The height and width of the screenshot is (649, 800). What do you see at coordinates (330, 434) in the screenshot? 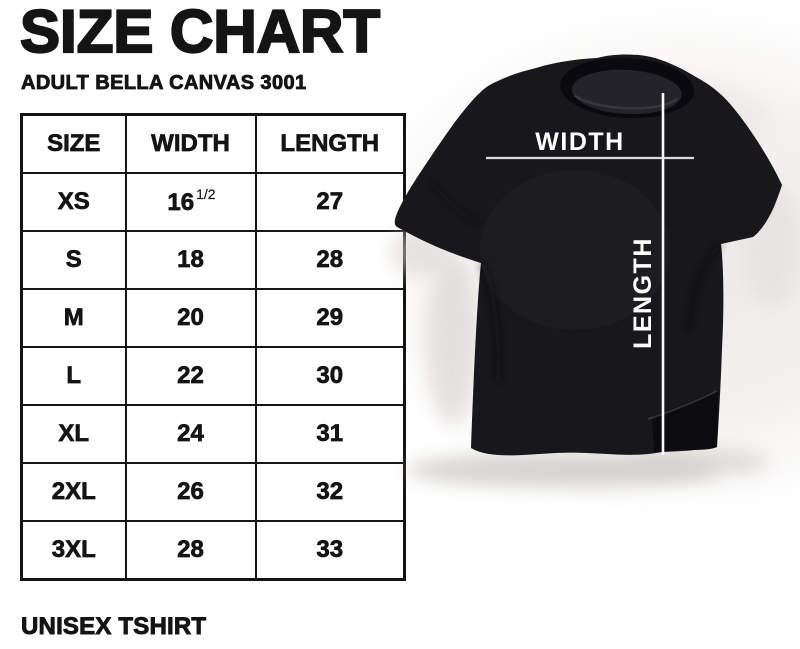
I see `length-cell: 31` at bounding box center [330, 434].